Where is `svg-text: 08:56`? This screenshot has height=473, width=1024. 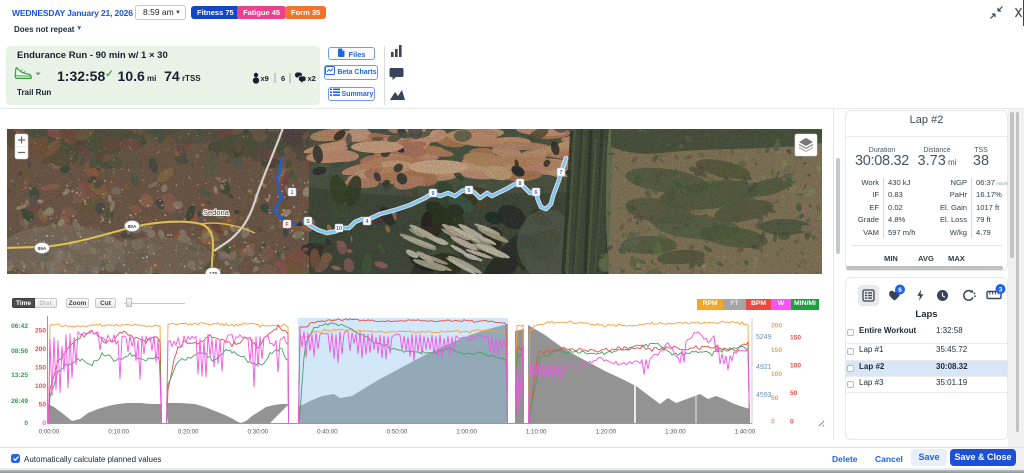
svg-text: 08:56 is located at coordinates (19, 351).